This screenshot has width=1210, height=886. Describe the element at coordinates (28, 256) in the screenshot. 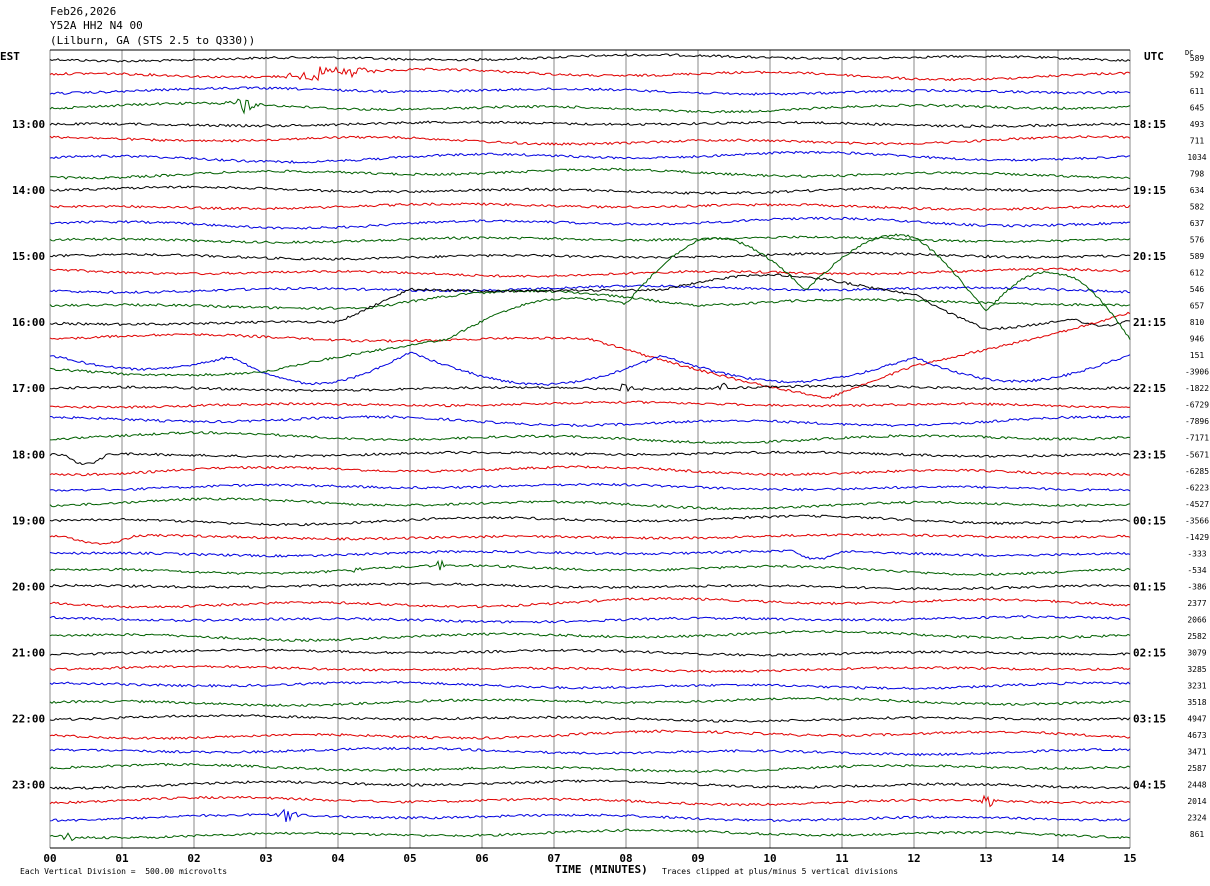

I see `left-hour-label: 15:00` at that location.